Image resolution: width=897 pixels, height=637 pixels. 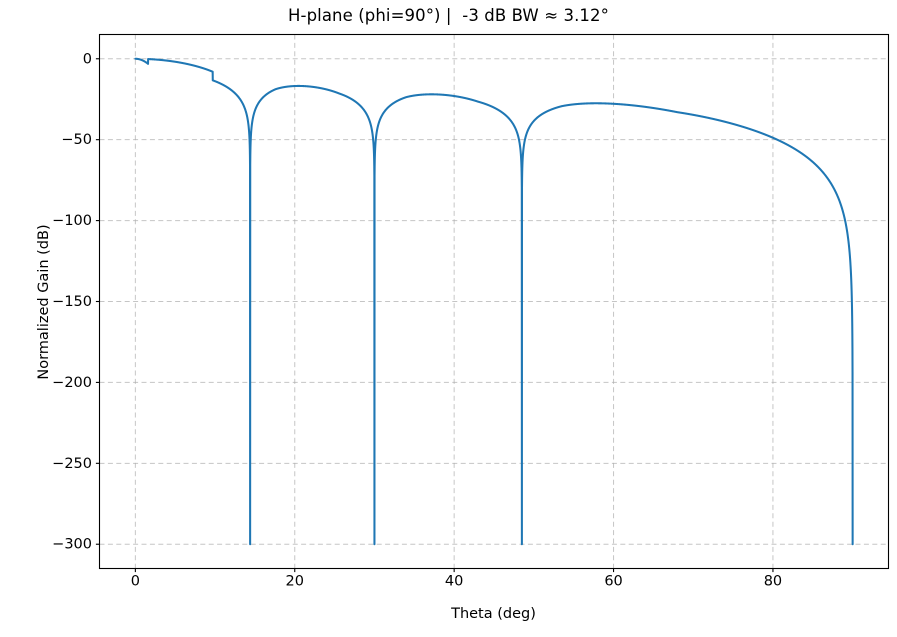 What do you see at coordinates (295, 582) in the screenshot?
I see `svg-text: 20` at bounding box center [295, 582].